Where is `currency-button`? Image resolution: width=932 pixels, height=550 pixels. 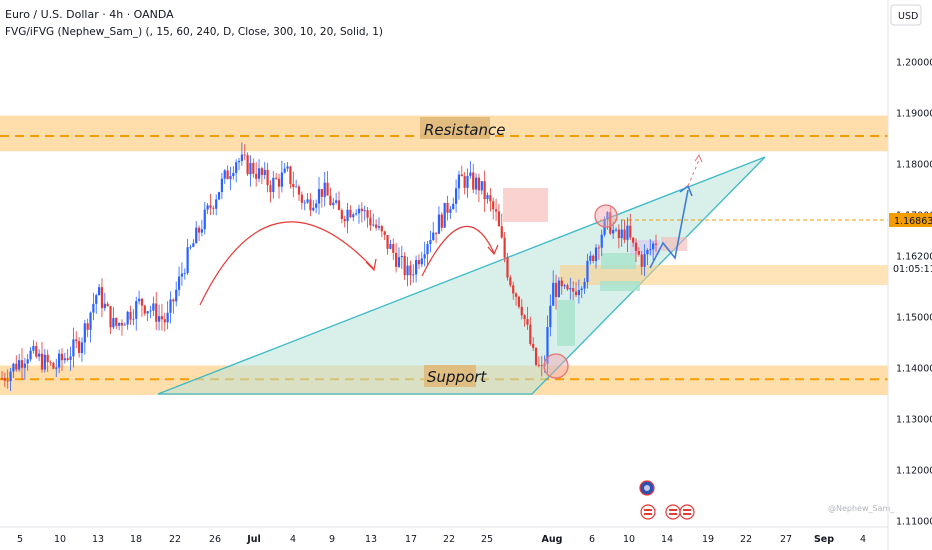
currency-button is located at coordinates (906, 15).